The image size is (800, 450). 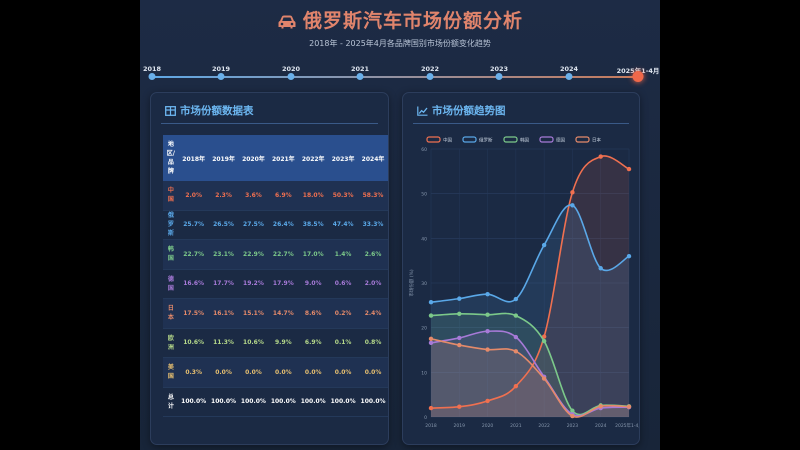 I want to click on table-panel-header: 市场份额数据表, so click(x=209, y=111).